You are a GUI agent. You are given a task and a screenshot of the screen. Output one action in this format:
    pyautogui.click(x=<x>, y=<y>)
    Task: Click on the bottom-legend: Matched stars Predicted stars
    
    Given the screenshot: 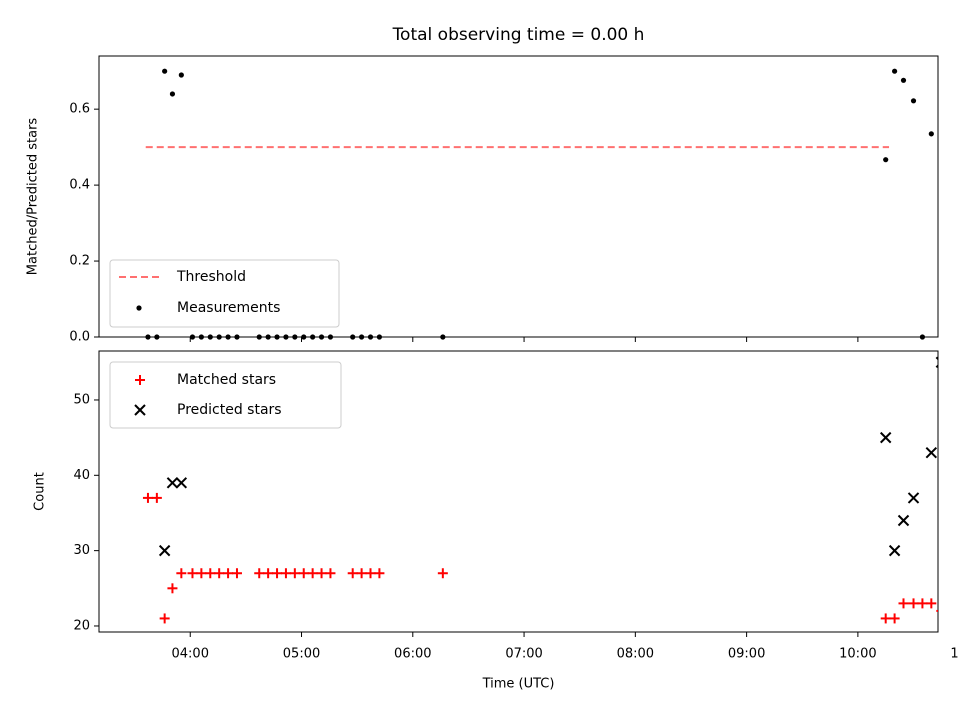 What is the action you would take?
    pyautogui.click(x=225, y=395)
    